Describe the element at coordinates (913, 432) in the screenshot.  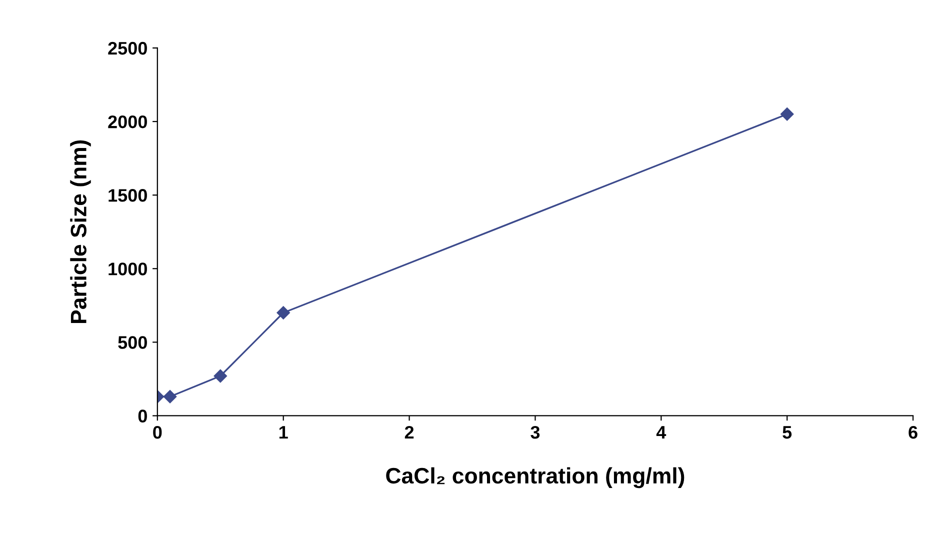
I see `x-tick-label: 6` at that location.